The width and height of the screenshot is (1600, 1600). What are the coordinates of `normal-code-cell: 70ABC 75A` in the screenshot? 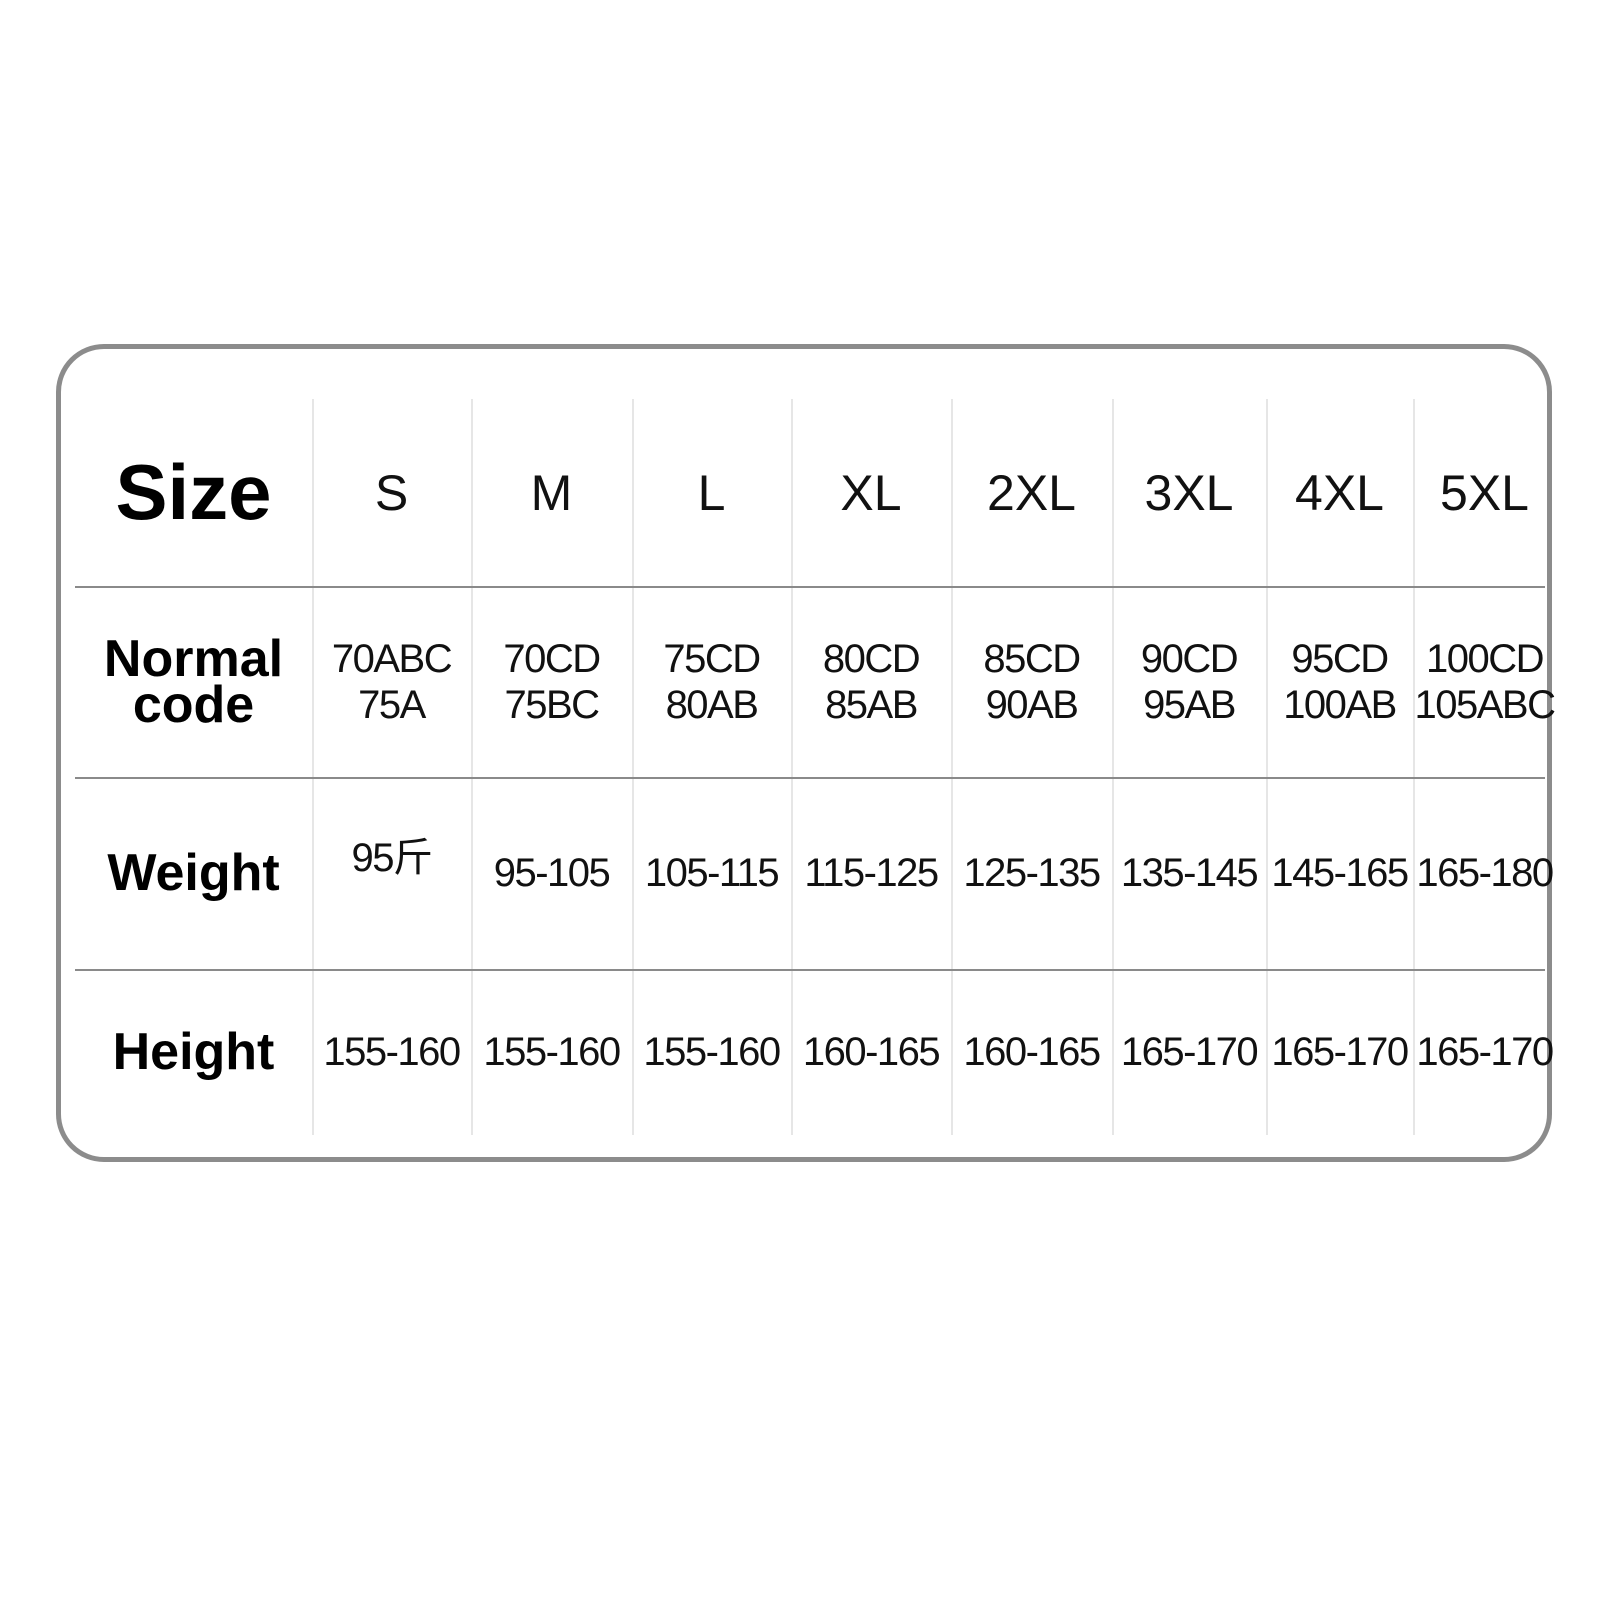 It's located at (391, 681).